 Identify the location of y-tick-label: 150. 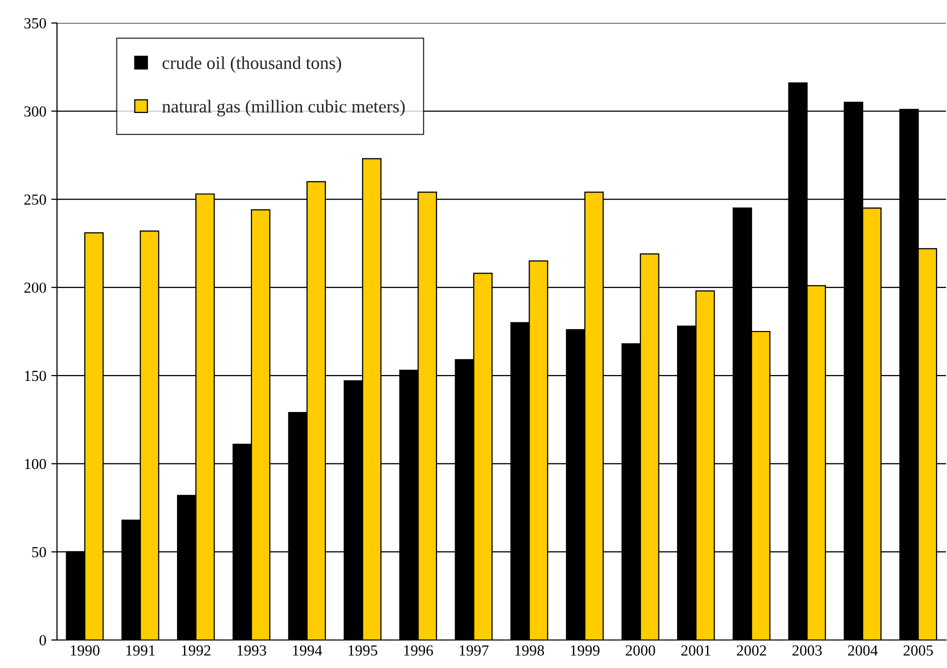
(35, 376).